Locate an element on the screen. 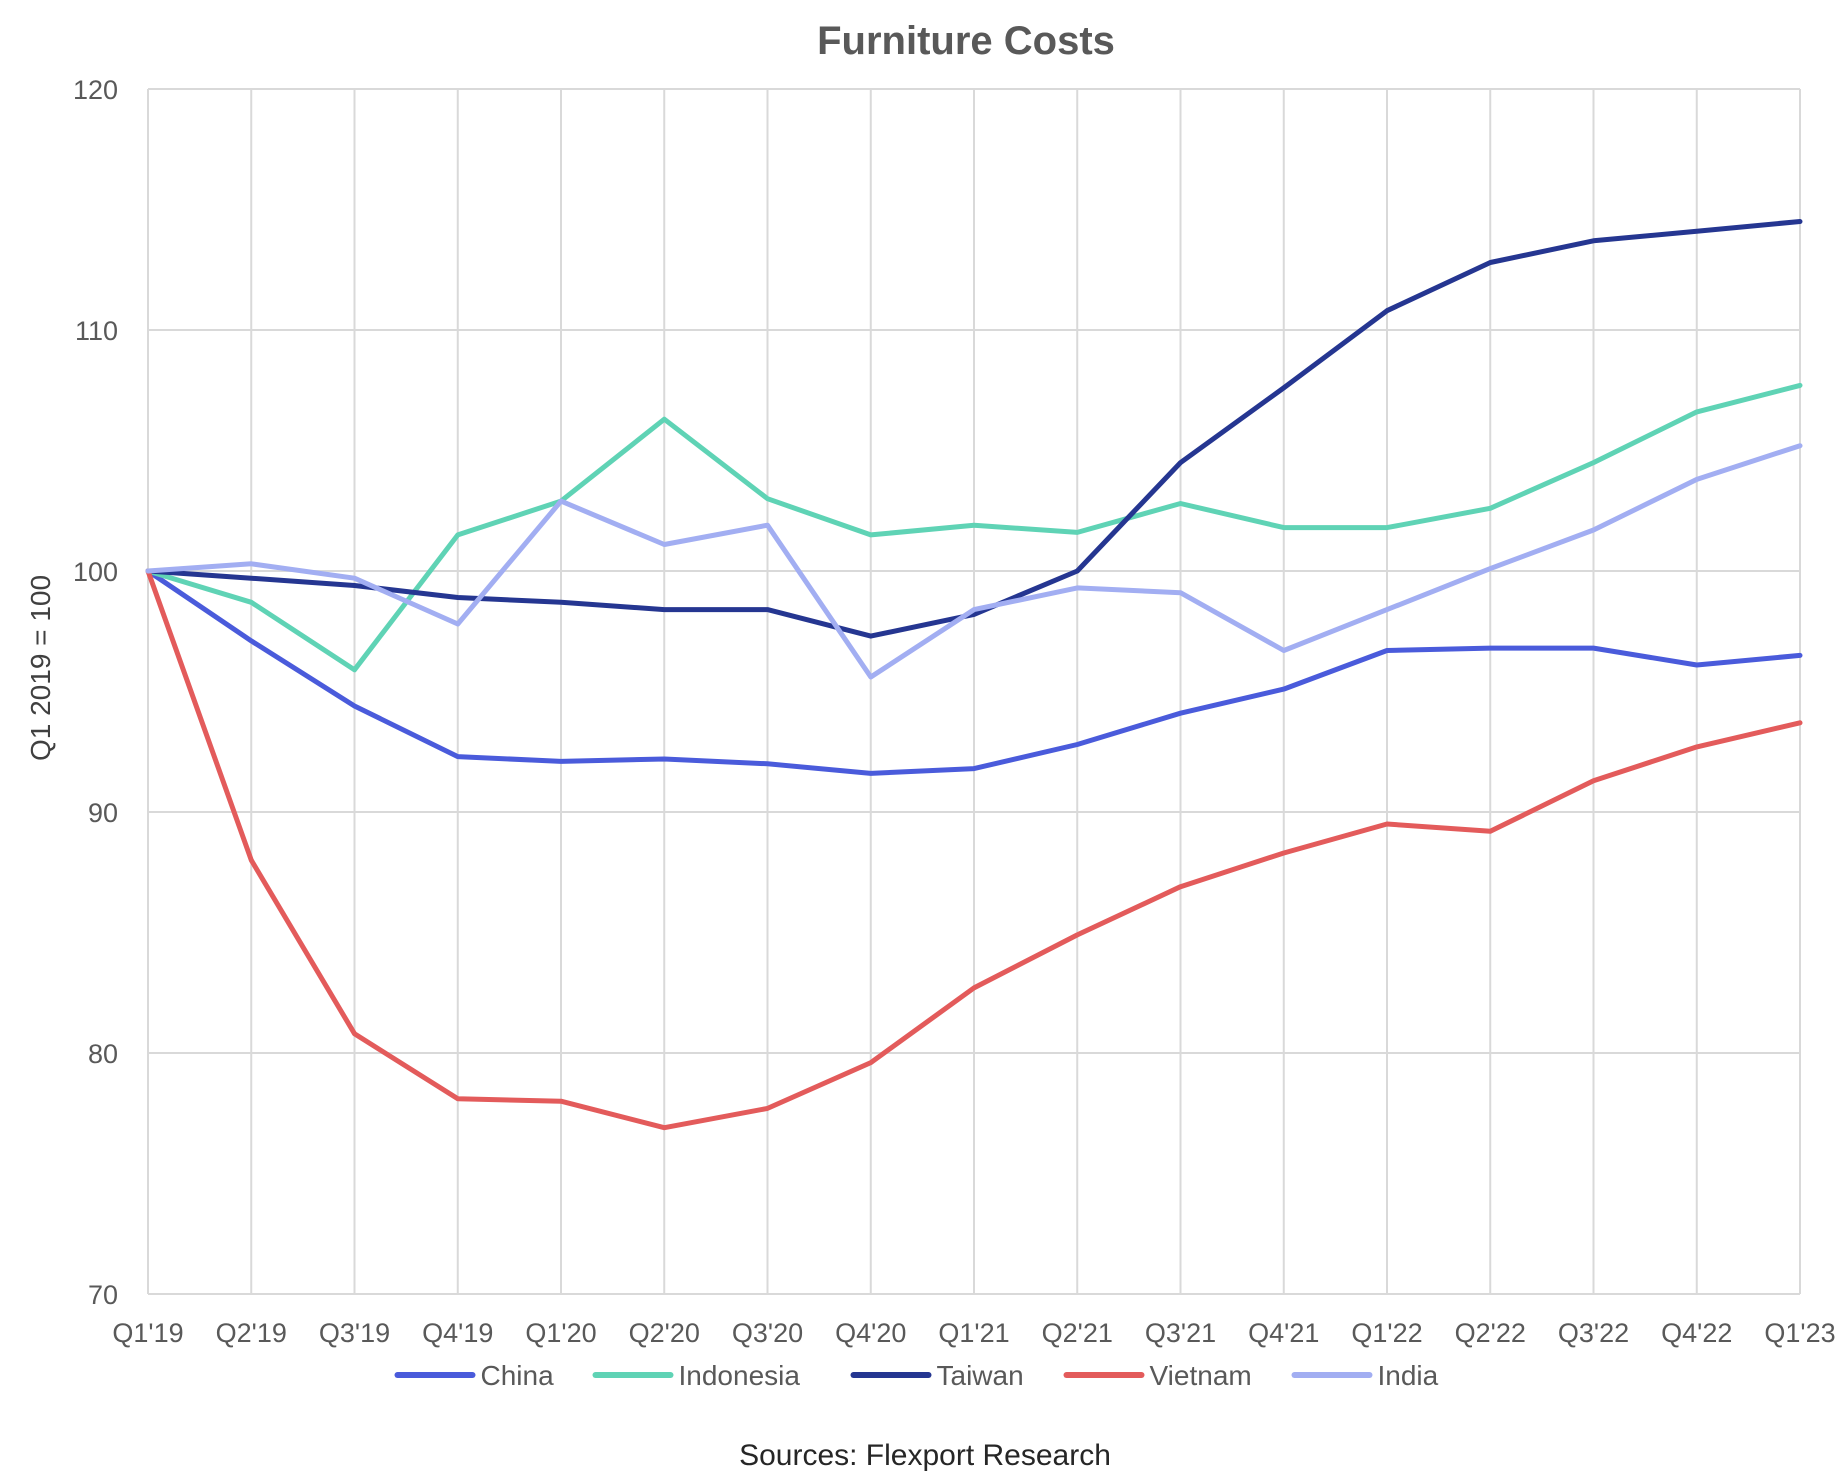 The width and height of the screenshot is (1845, 1480). y-tick-label: 120 is located at coordinates (95, 90).